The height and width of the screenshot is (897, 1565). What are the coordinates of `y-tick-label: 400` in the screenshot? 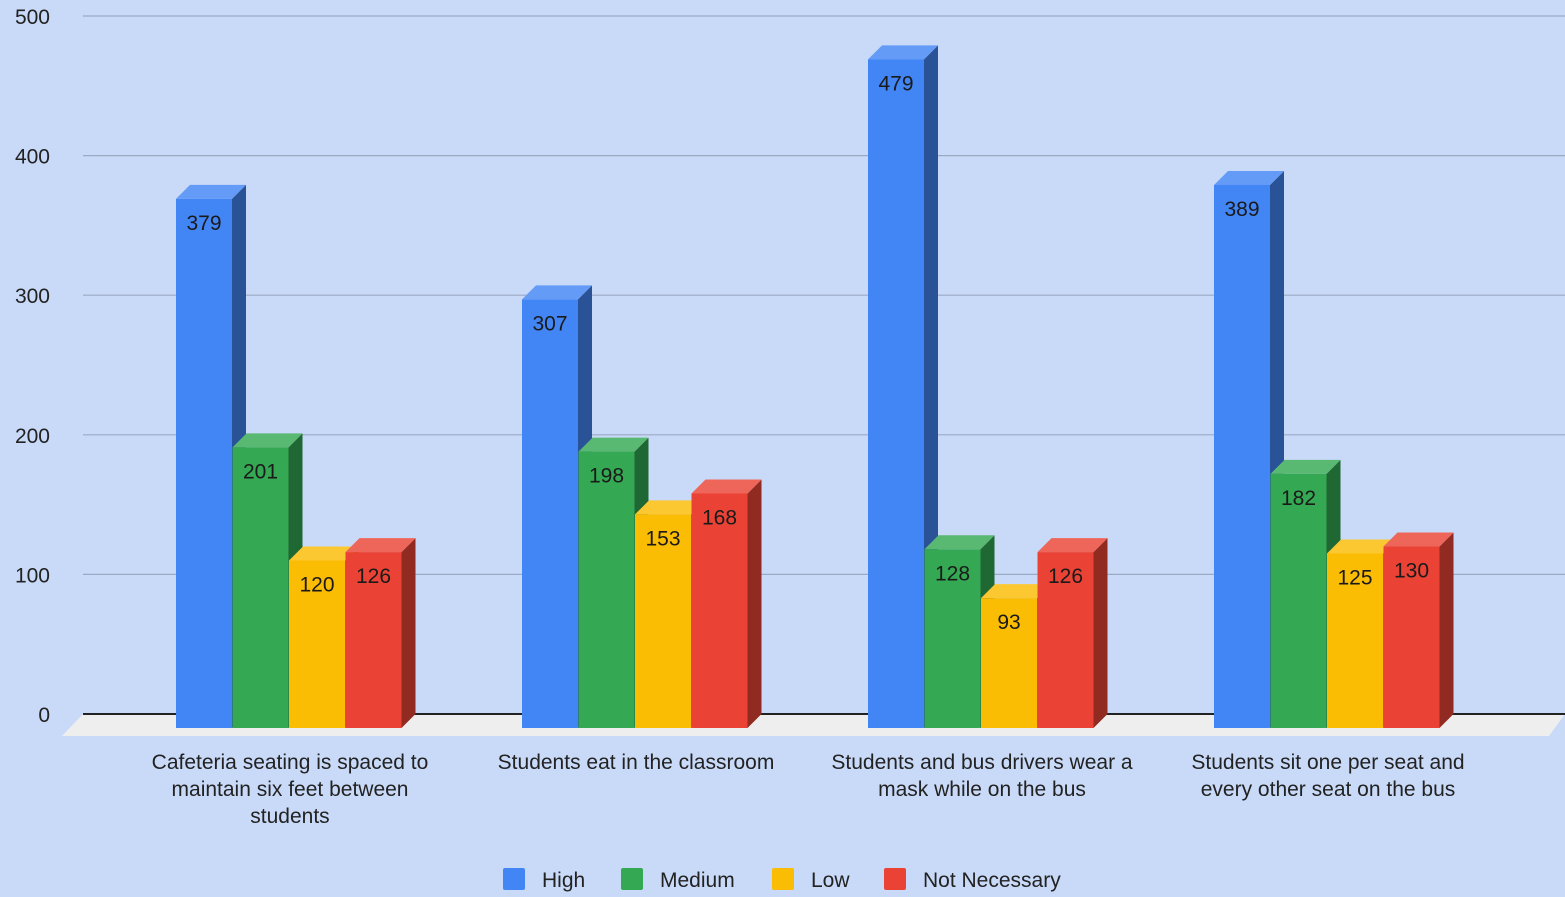 It's located at (32, 157).